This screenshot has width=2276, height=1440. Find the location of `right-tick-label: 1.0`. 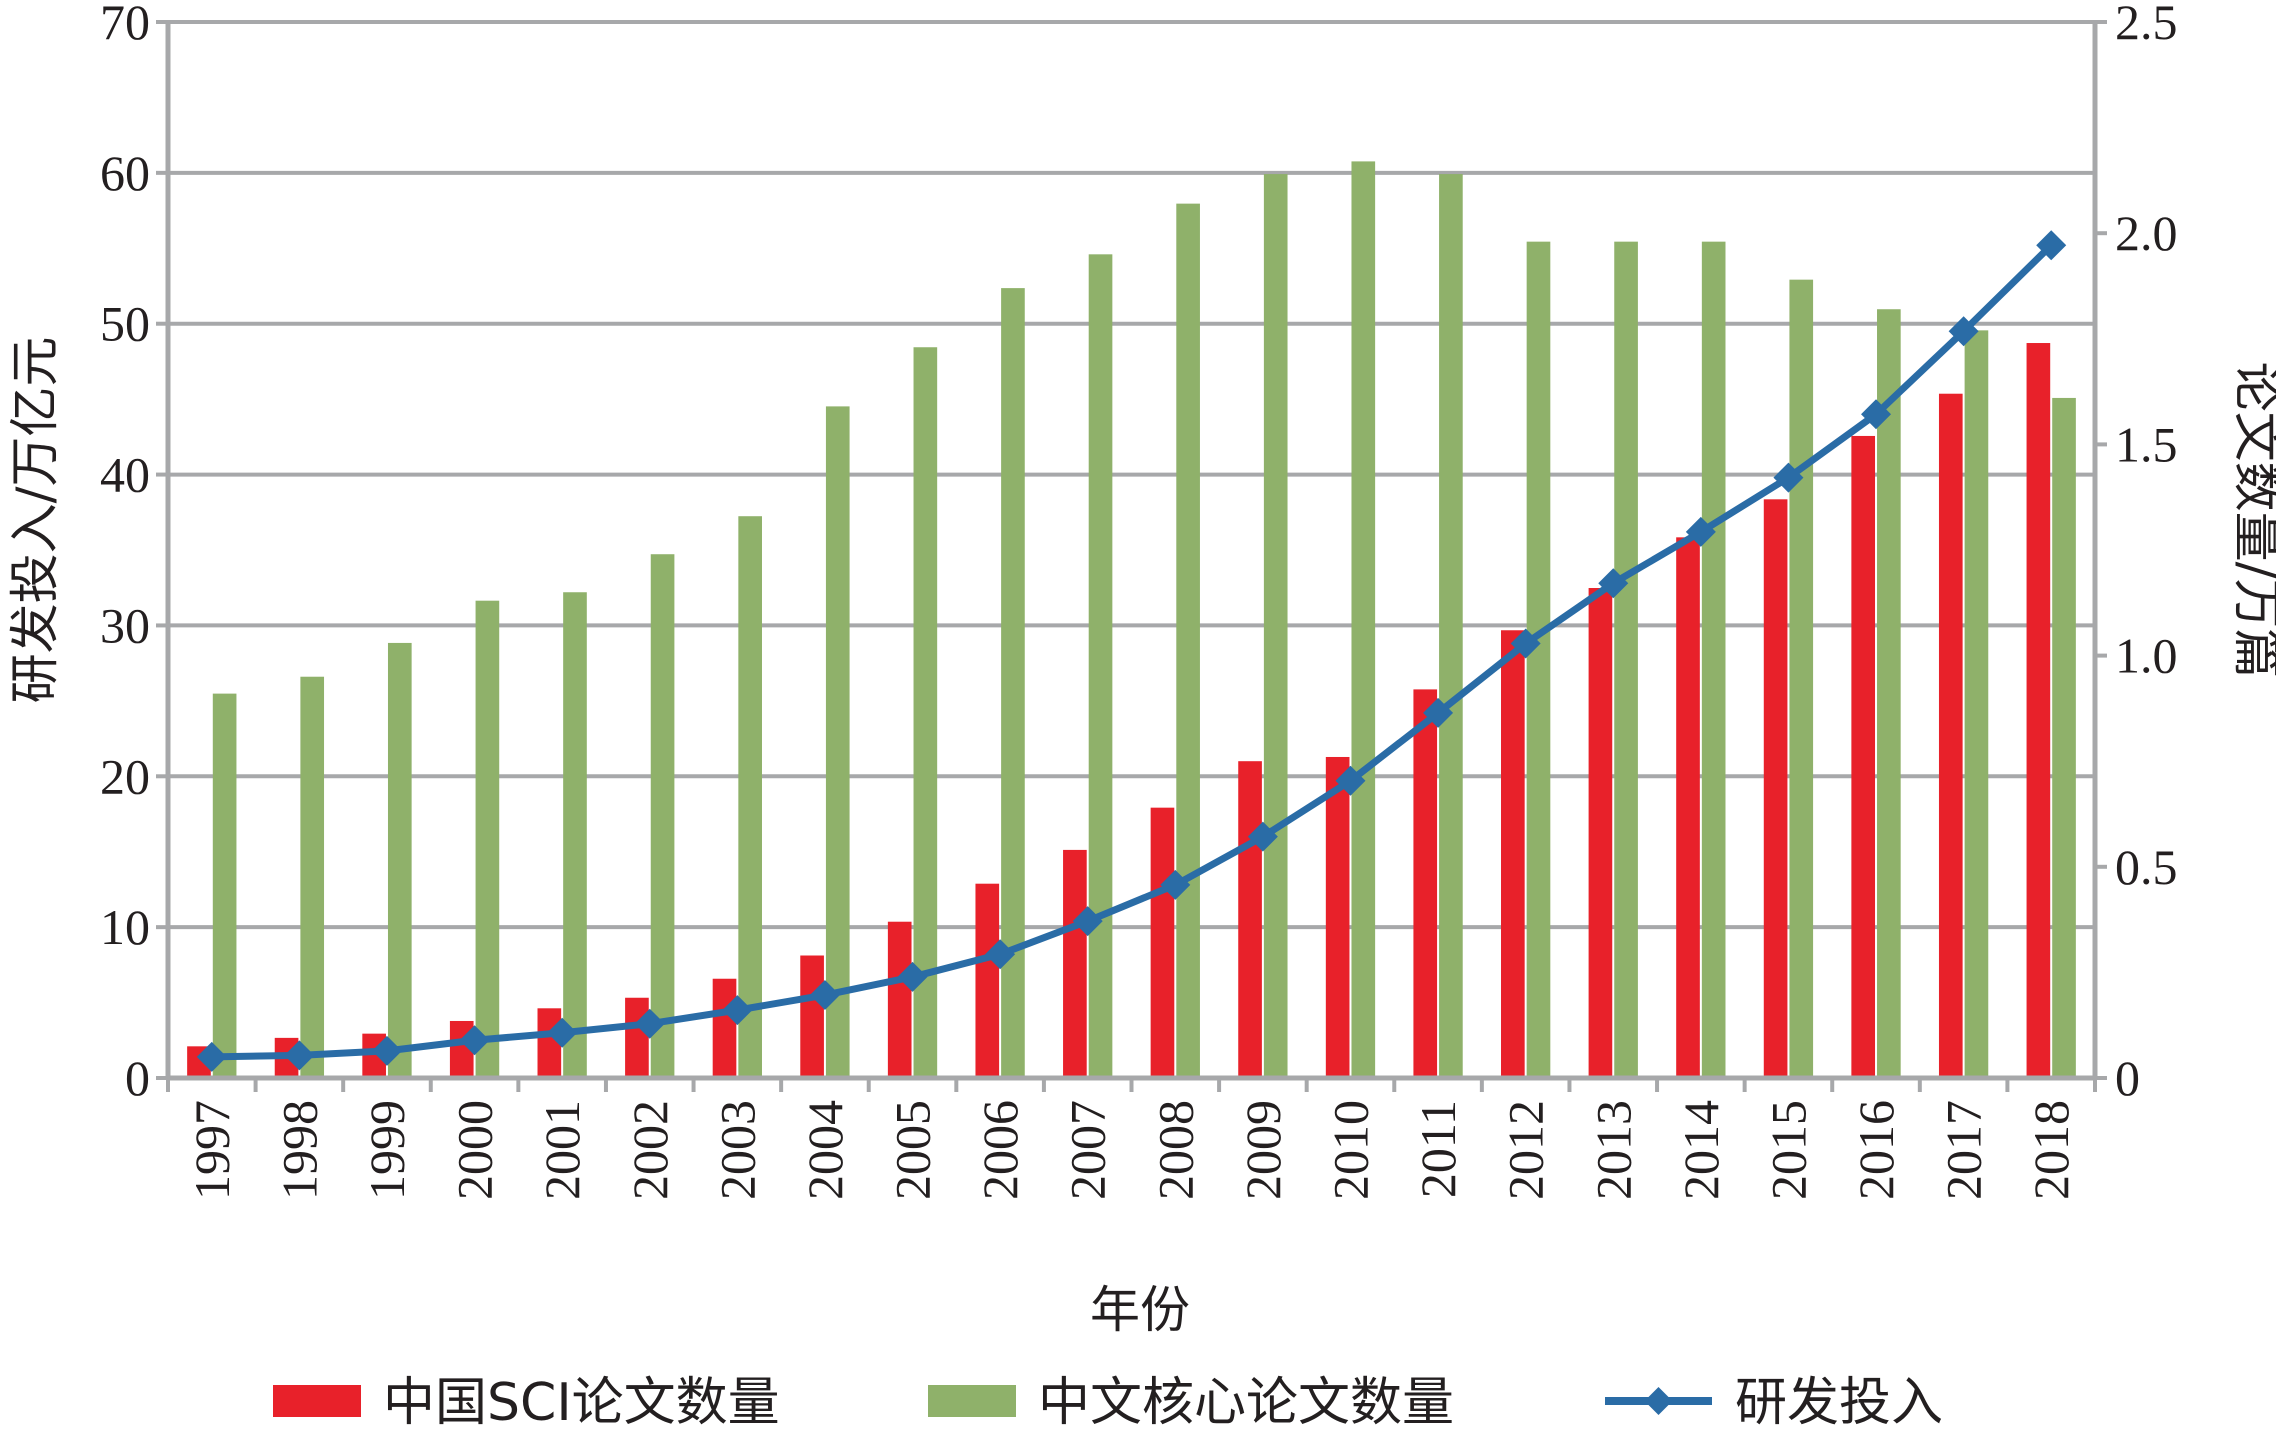

right-tick-label: 1.0 is located at coordinates (2146, 656).